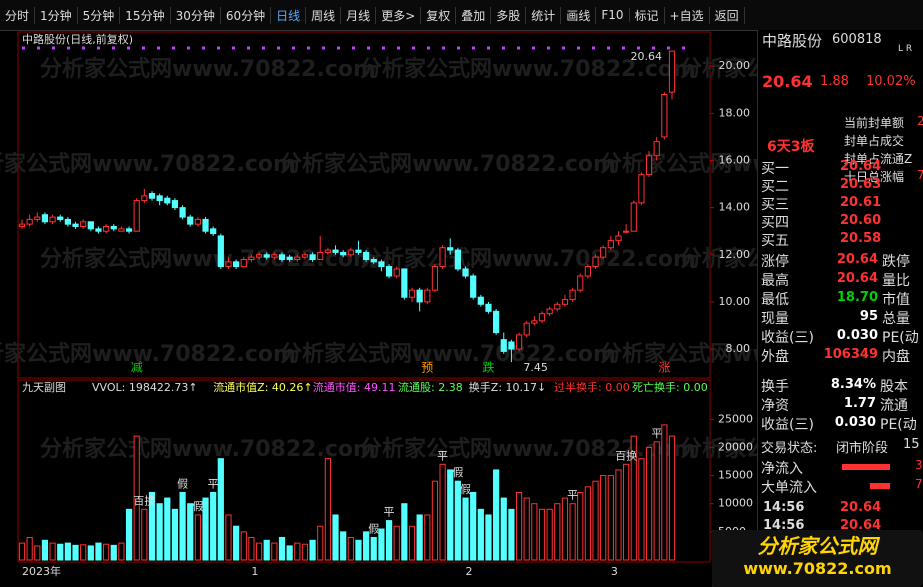 This screenshot has height=587, width=923. I want to click on toolbar-button: 60分钟, so click(246, 15).